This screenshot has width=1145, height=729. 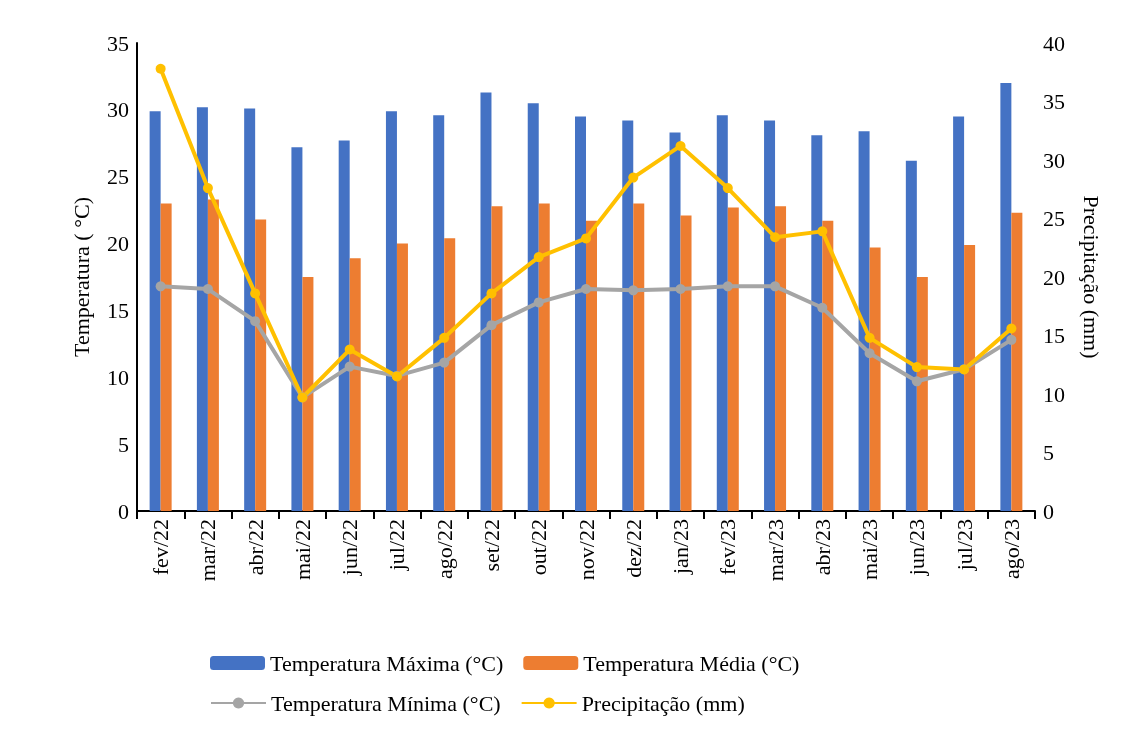 I want to click on x-tick-label: jul/23, so click(x=964, y=545).